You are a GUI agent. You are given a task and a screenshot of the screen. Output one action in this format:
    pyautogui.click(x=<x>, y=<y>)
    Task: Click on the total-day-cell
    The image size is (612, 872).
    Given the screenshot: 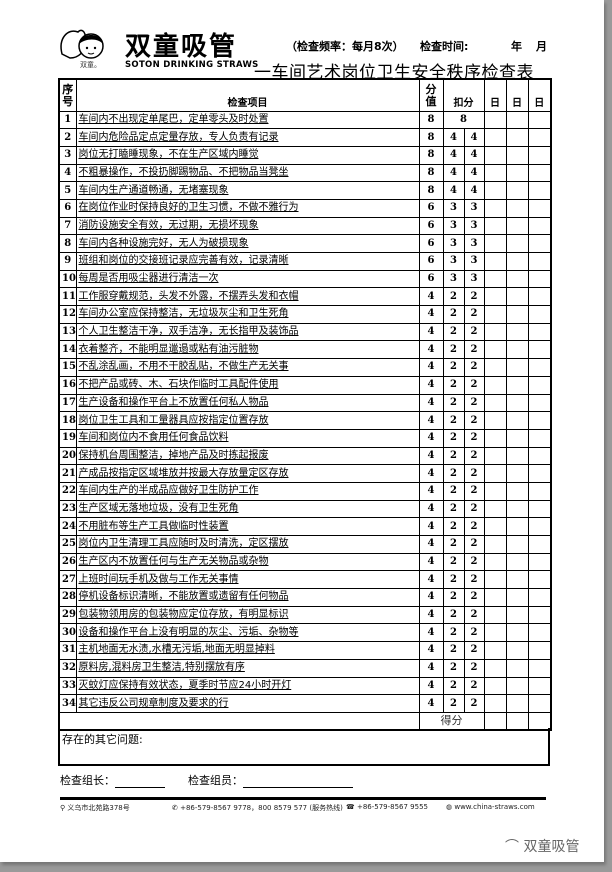 What is the action you would take?
    pyautogui.click(x=539, y=721)
    